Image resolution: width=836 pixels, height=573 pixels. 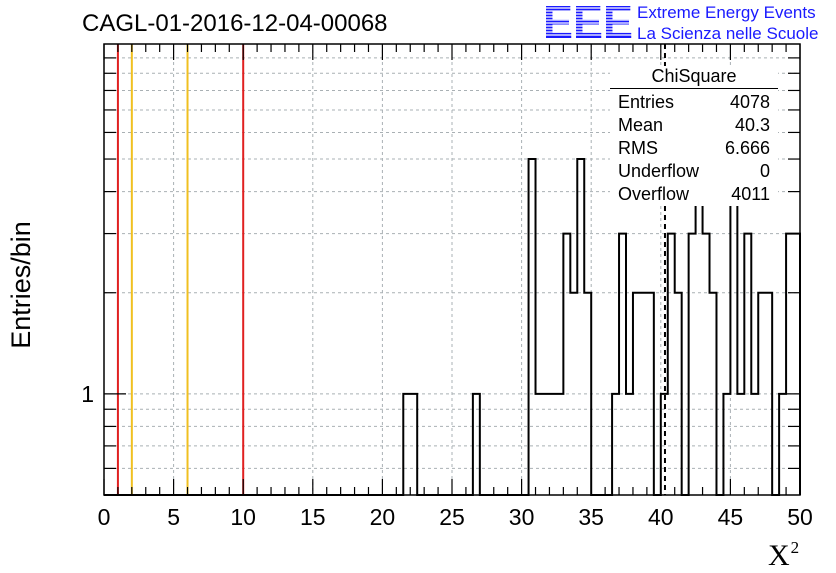 What do you see at coordinates (764, 171) in the screenshot?
I see `stats-value: 0` at bounding box center [764, 171].